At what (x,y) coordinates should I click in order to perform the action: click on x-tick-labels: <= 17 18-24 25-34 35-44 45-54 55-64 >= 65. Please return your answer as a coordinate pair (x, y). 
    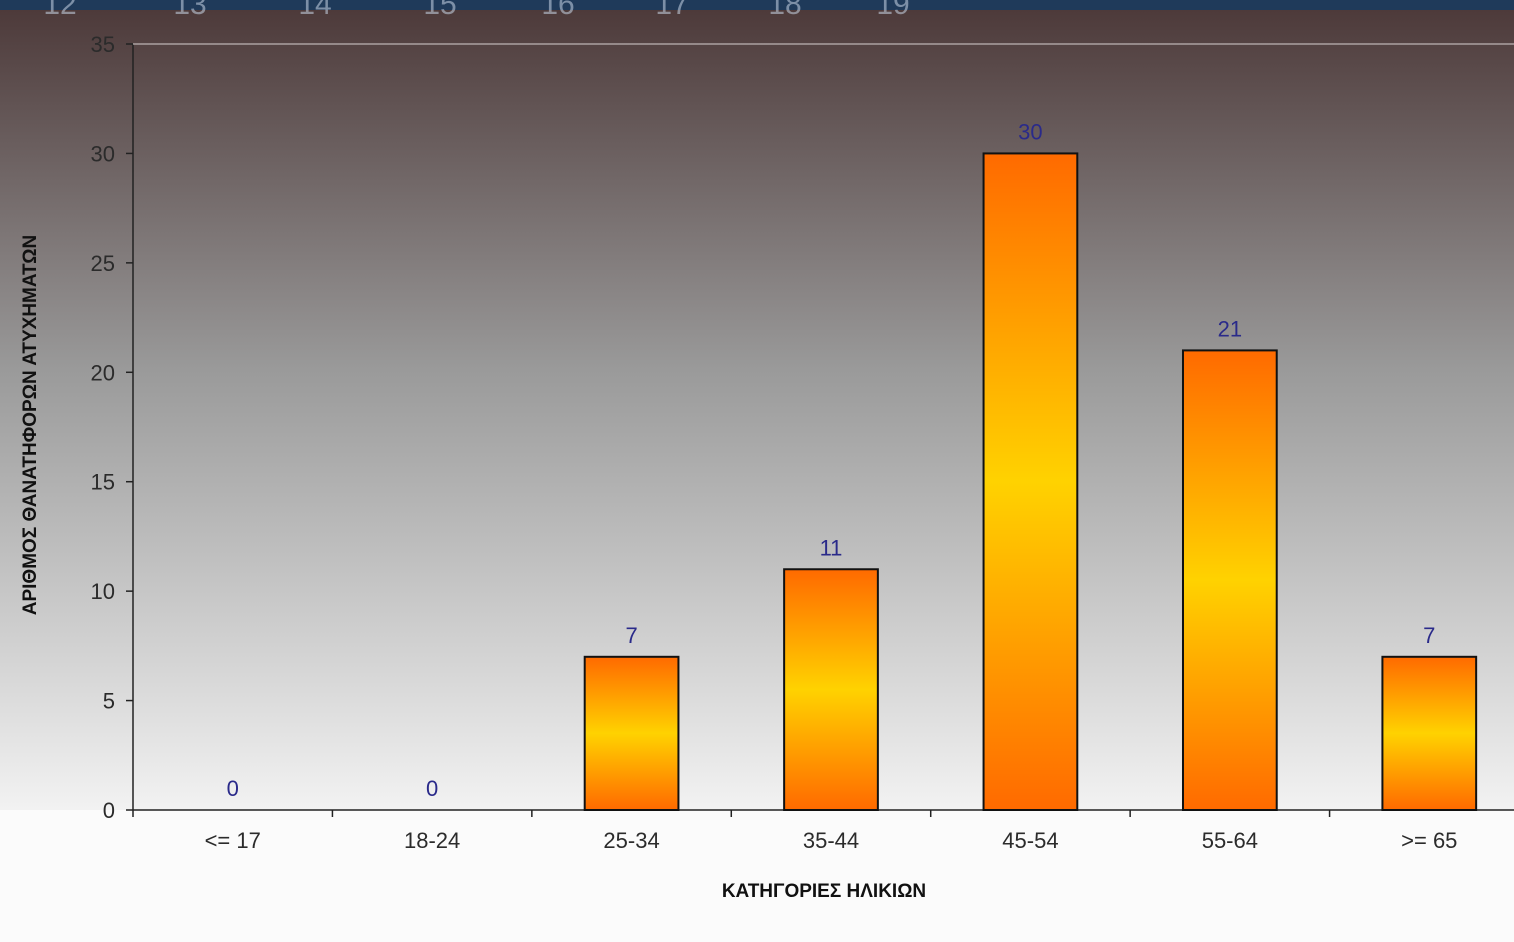
    Looking at the image, I should click on (831, 840).